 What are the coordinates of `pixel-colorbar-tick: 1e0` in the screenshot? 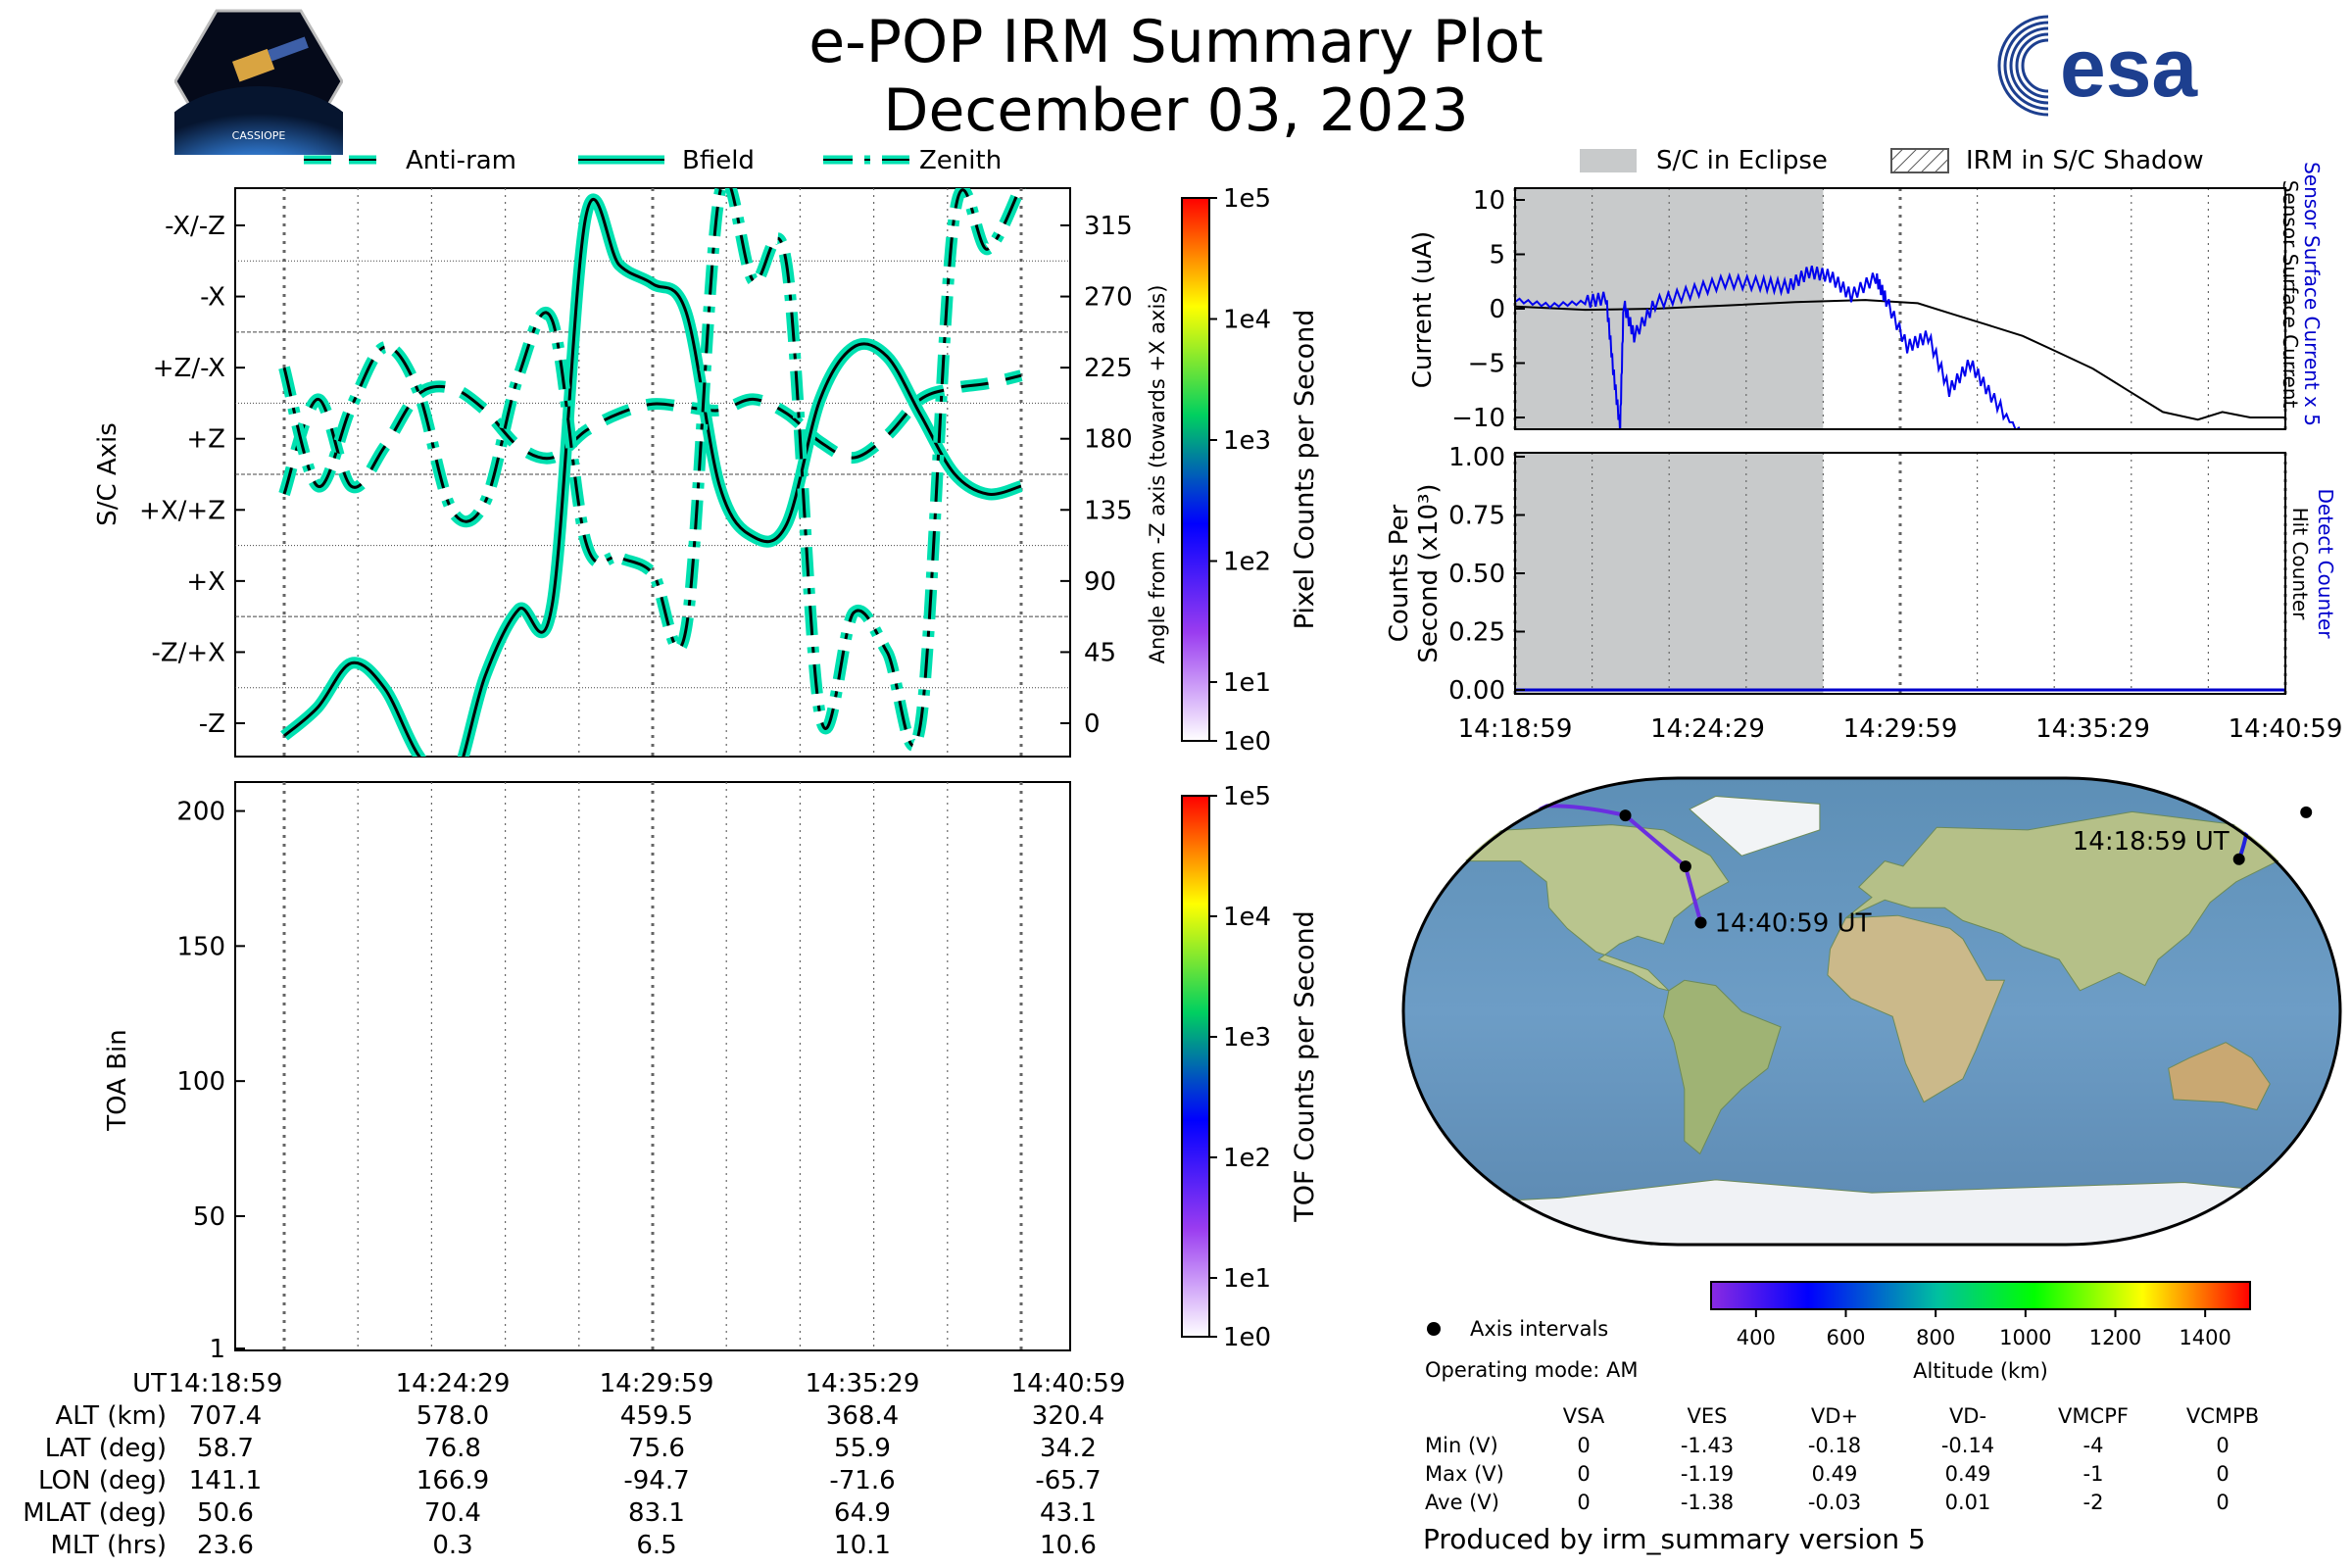 It's located at (1247, 742).